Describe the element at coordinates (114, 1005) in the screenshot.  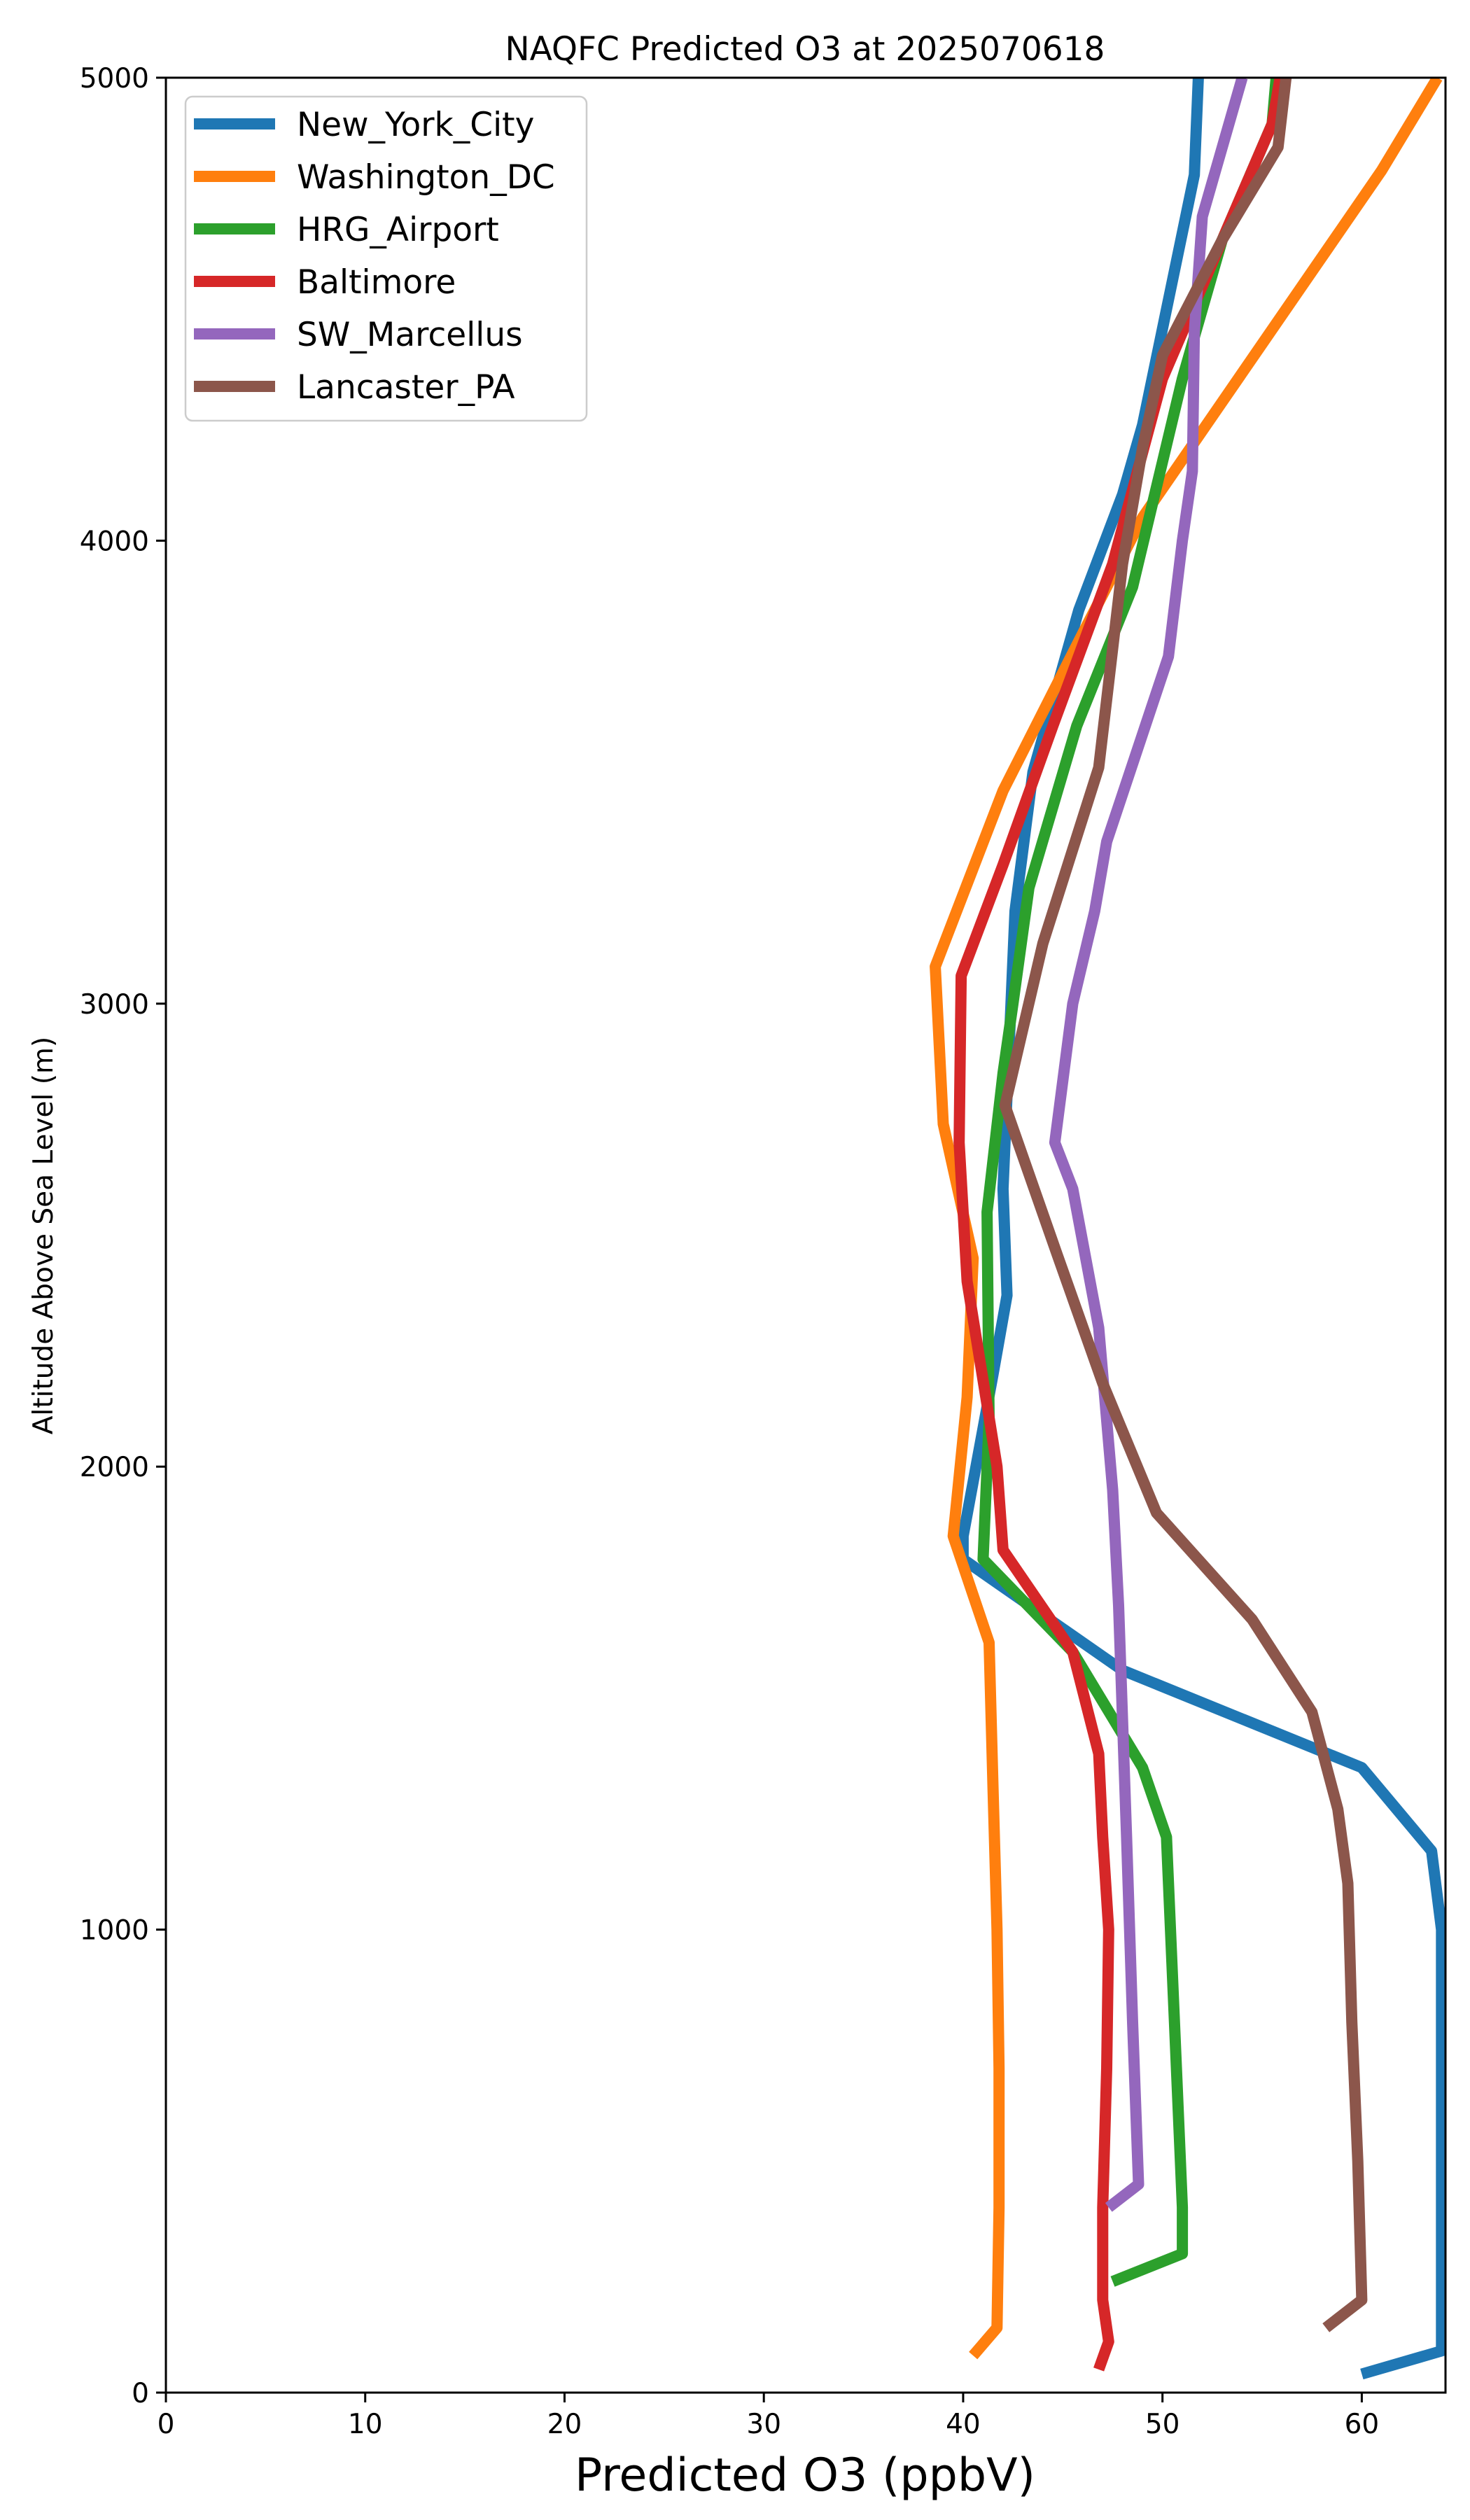
I see `y-tick-label: 3000` at that location.